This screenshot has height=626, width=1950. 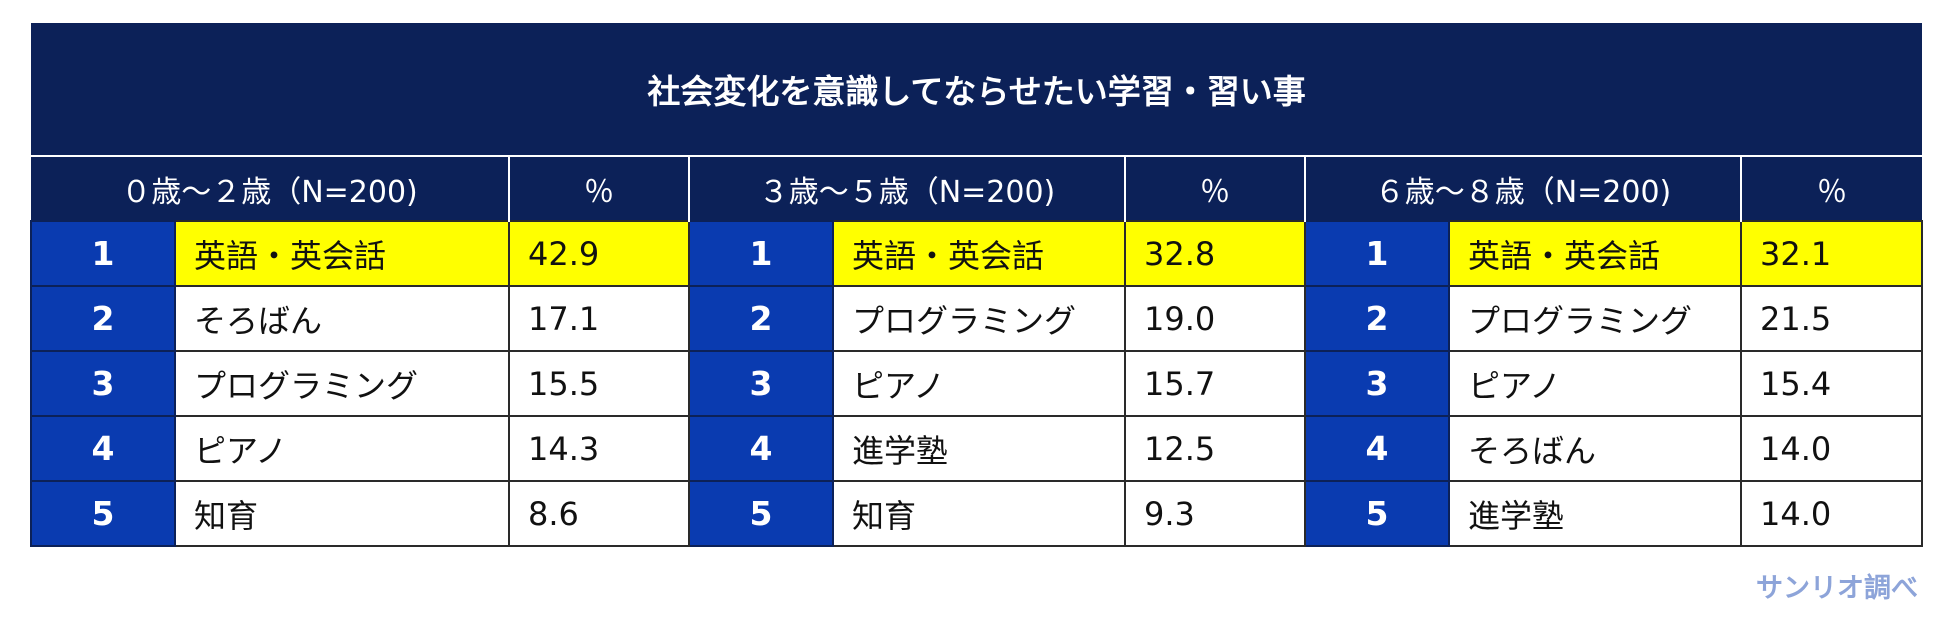 I want to click on percent-value-cell: 32.1, so click(x=1831, y=253).